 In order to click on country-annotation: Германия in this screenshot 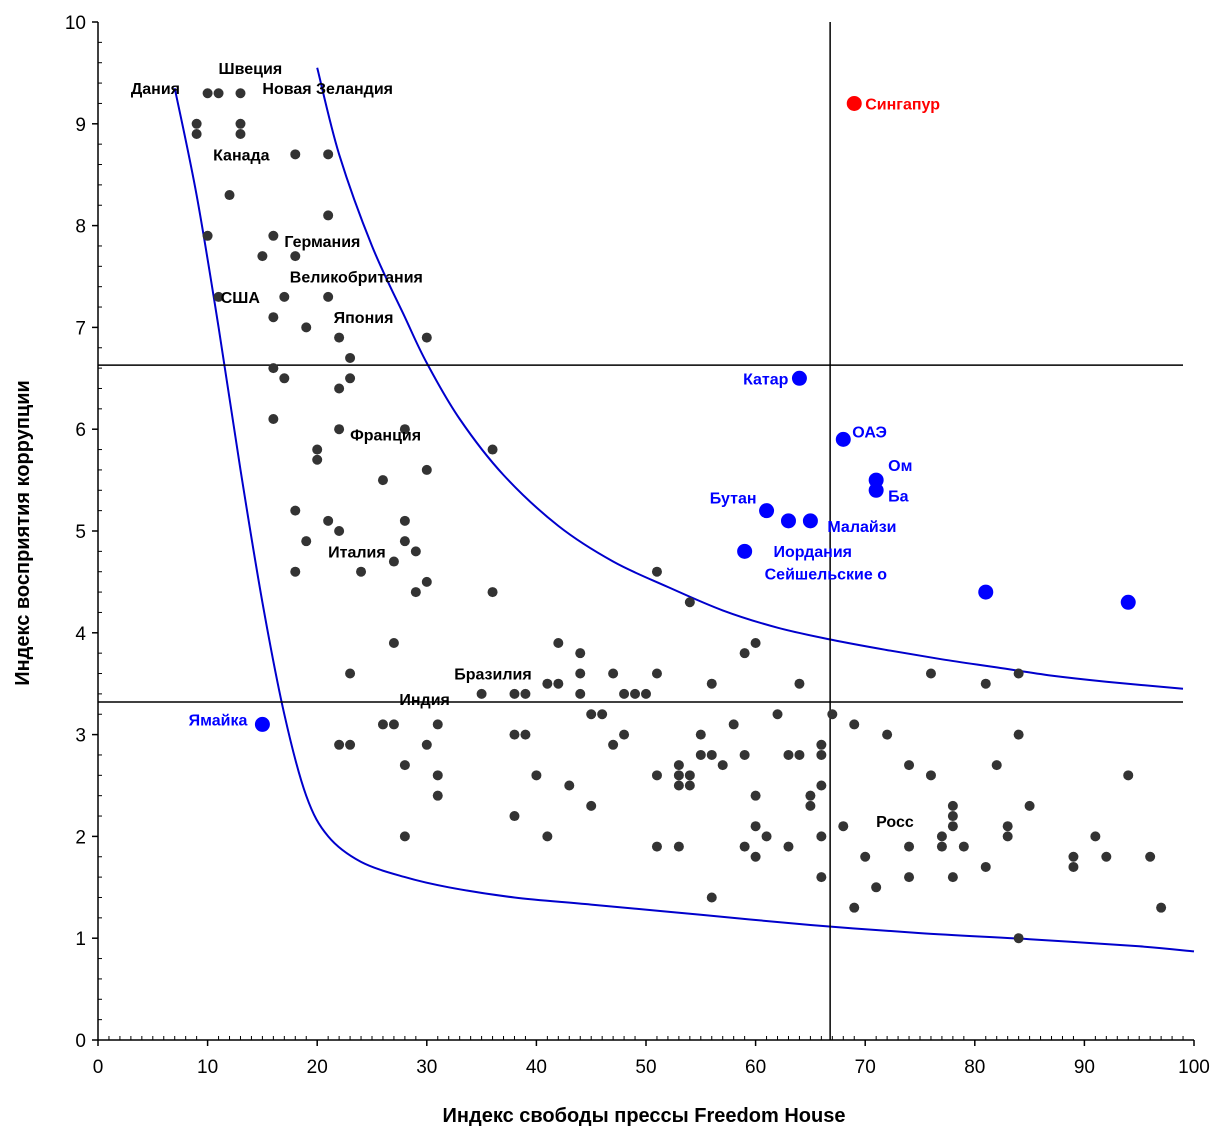, I will do `click(322, 242)`.